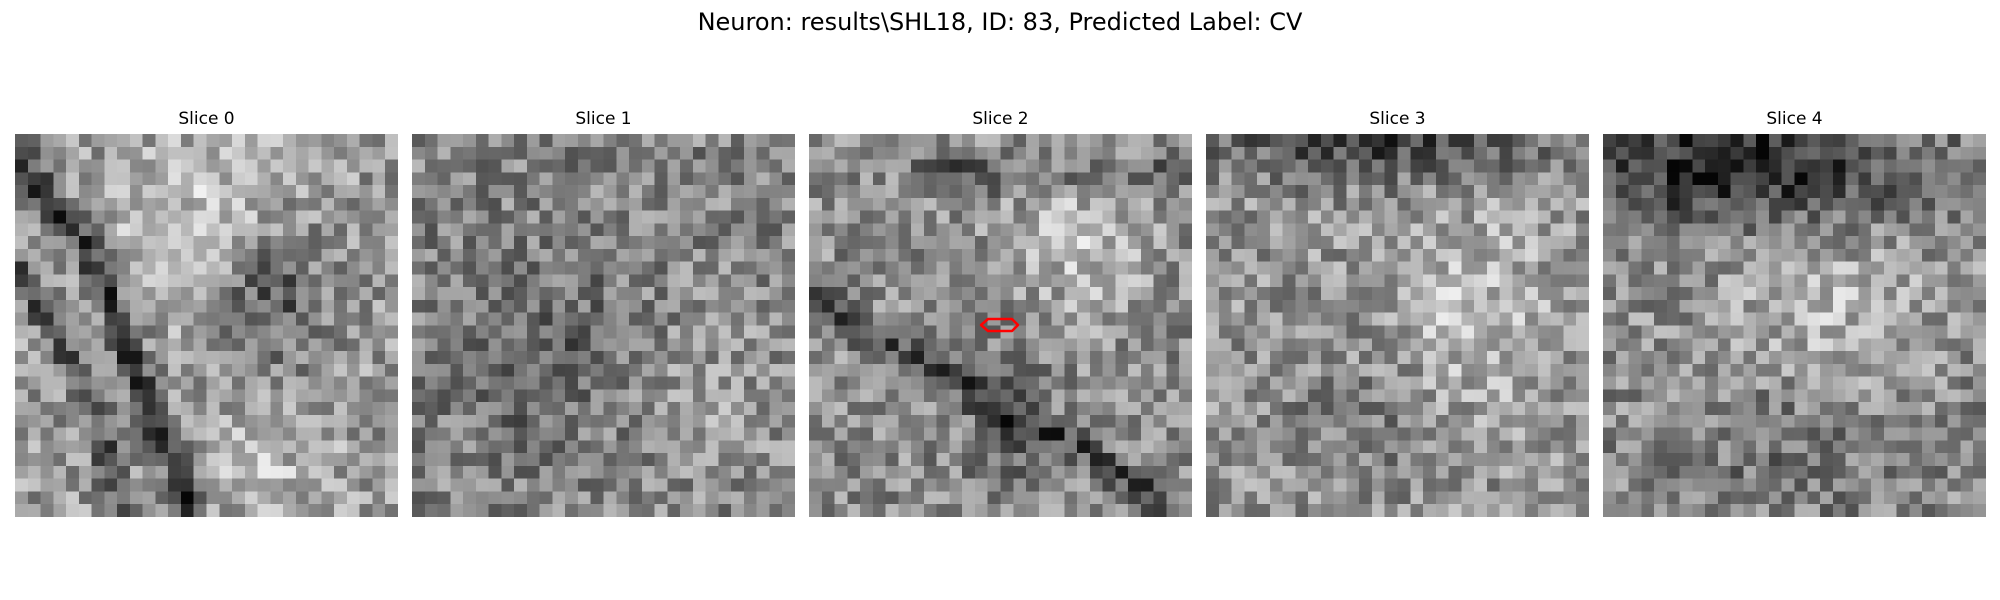  Describe the element at coordinates (1000, 119) in the screenshot. I see `slice-title-2: Slice 2` at that location.